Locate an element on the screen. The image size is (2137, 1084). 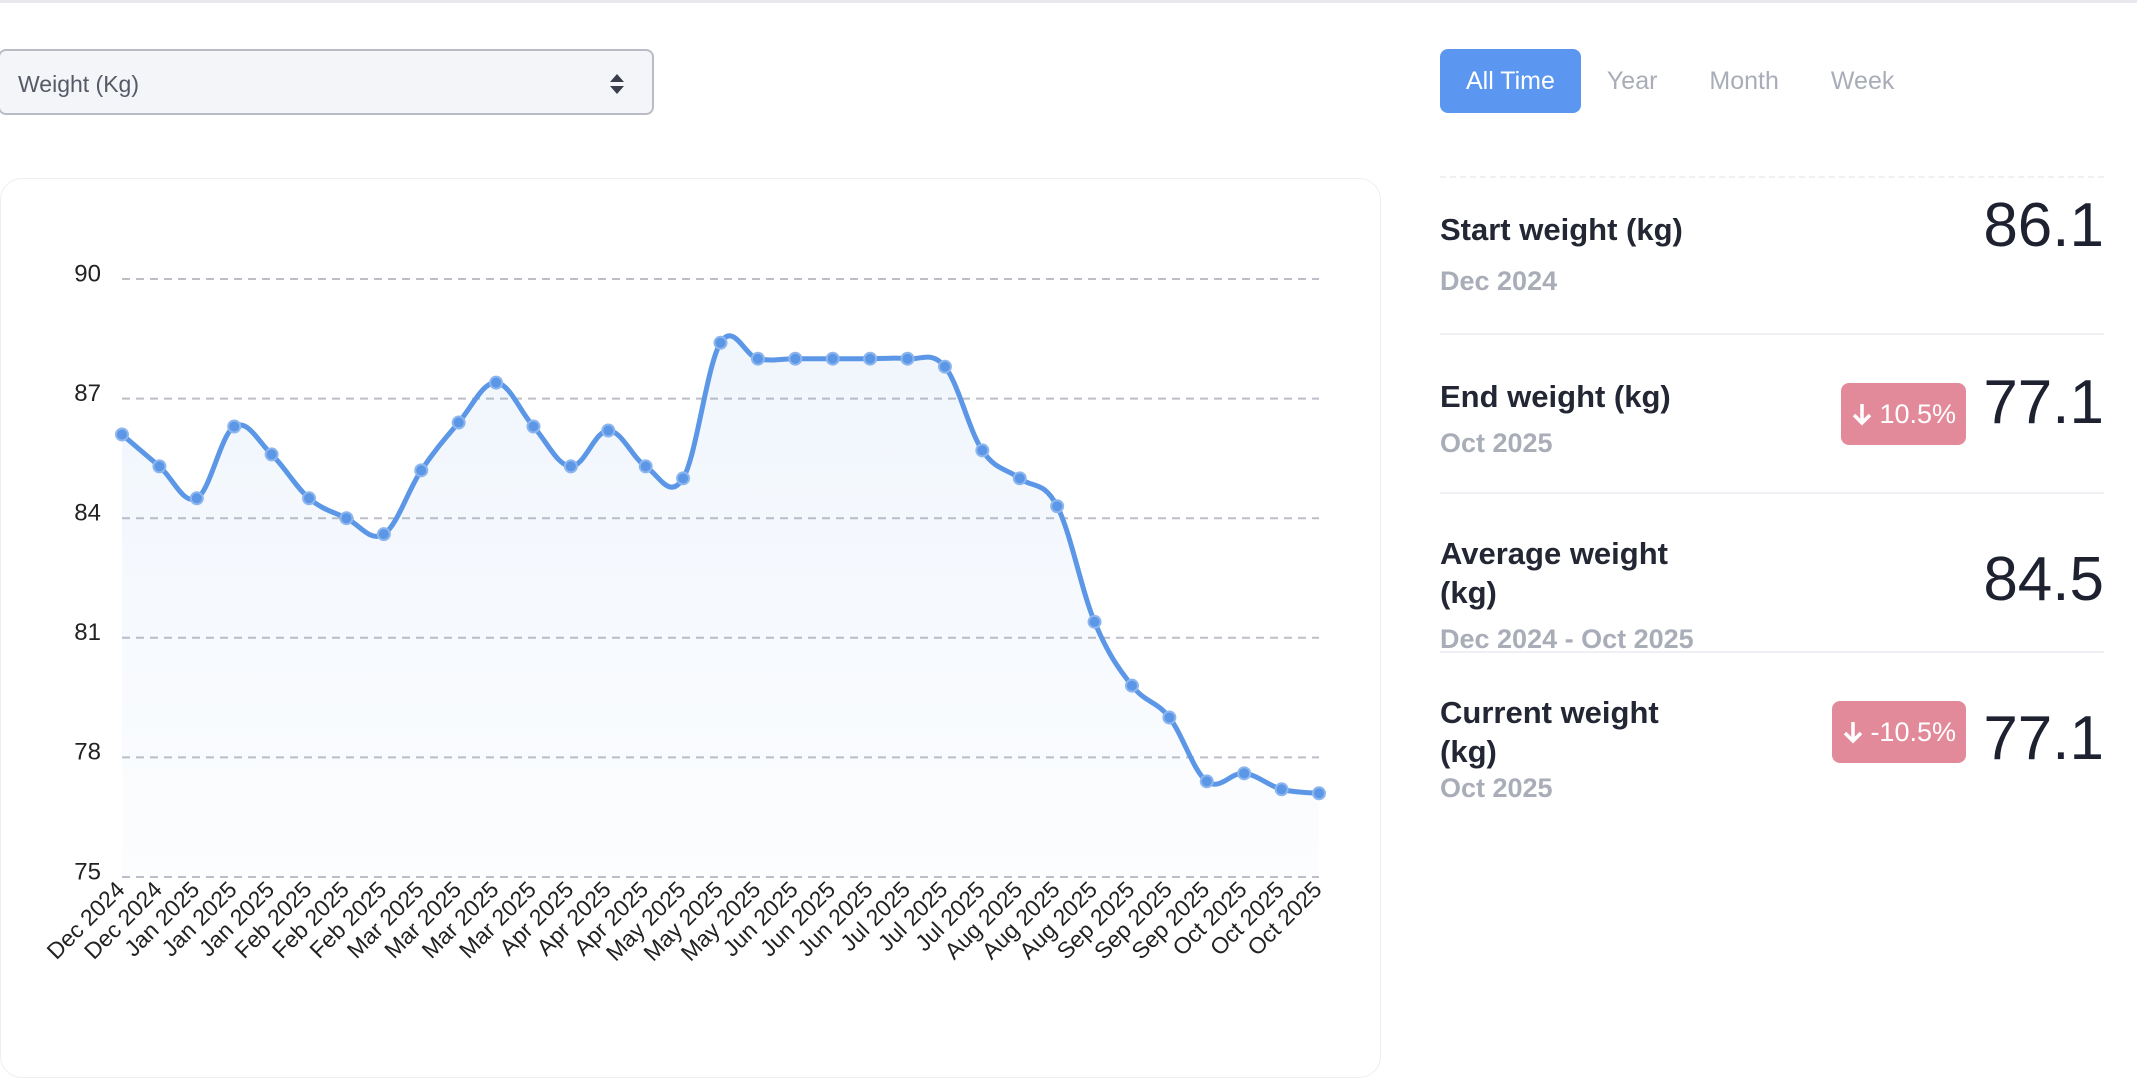
stat-subtitle: Dec 2024 is located at coordinates (1499, 281).